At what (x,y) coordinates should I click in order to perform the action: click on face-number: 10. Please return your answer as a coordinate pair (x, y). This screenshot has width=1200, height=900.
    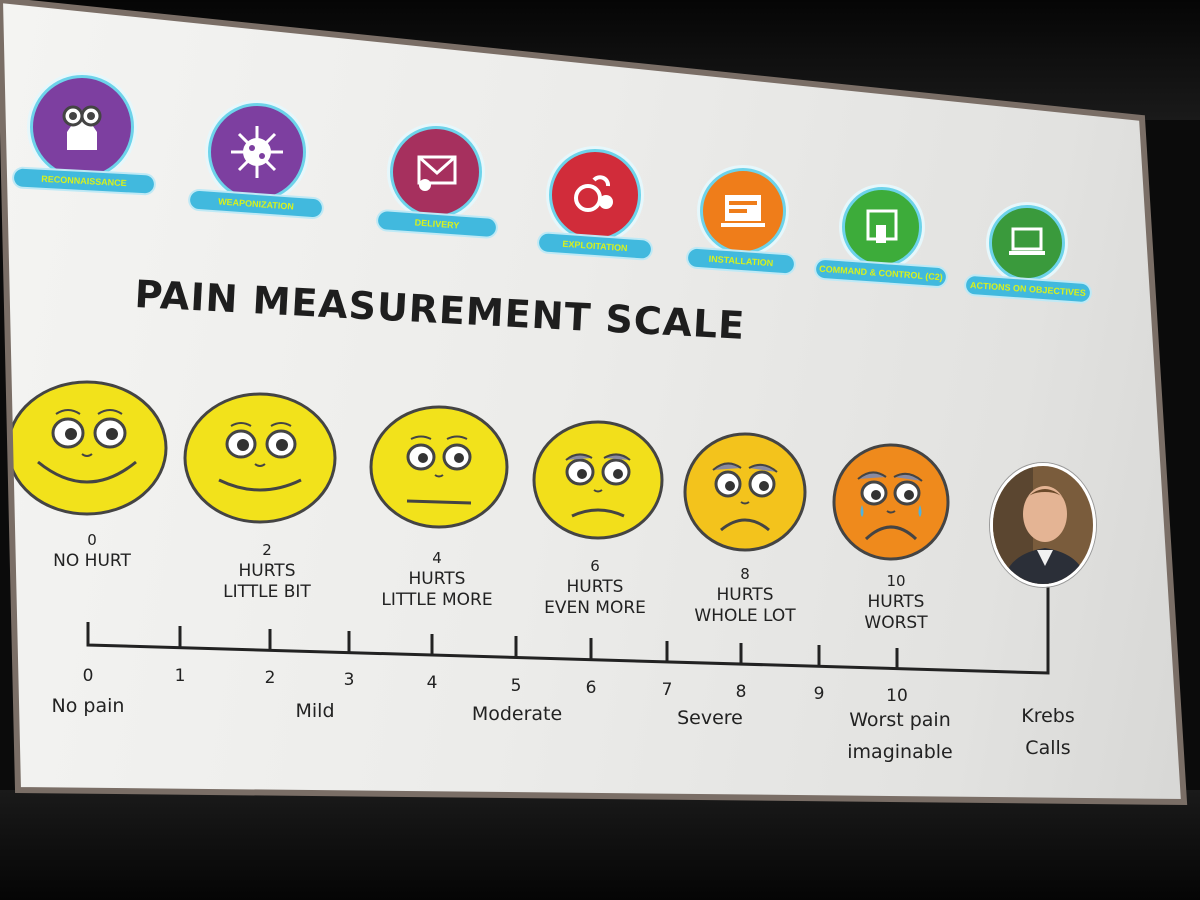
    Looking at the image, I should click on (896, 581).